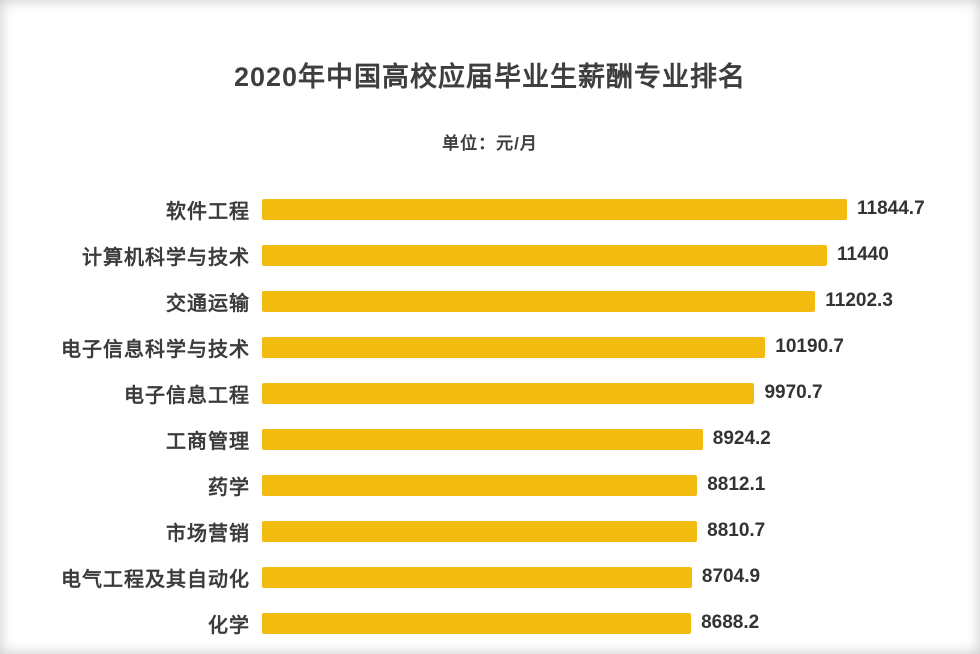 The width and height of the screenshot is (980, 654). Describe the element at coordinates (229, 625) in the screenshot. I see `category-label: 化学` at that location.